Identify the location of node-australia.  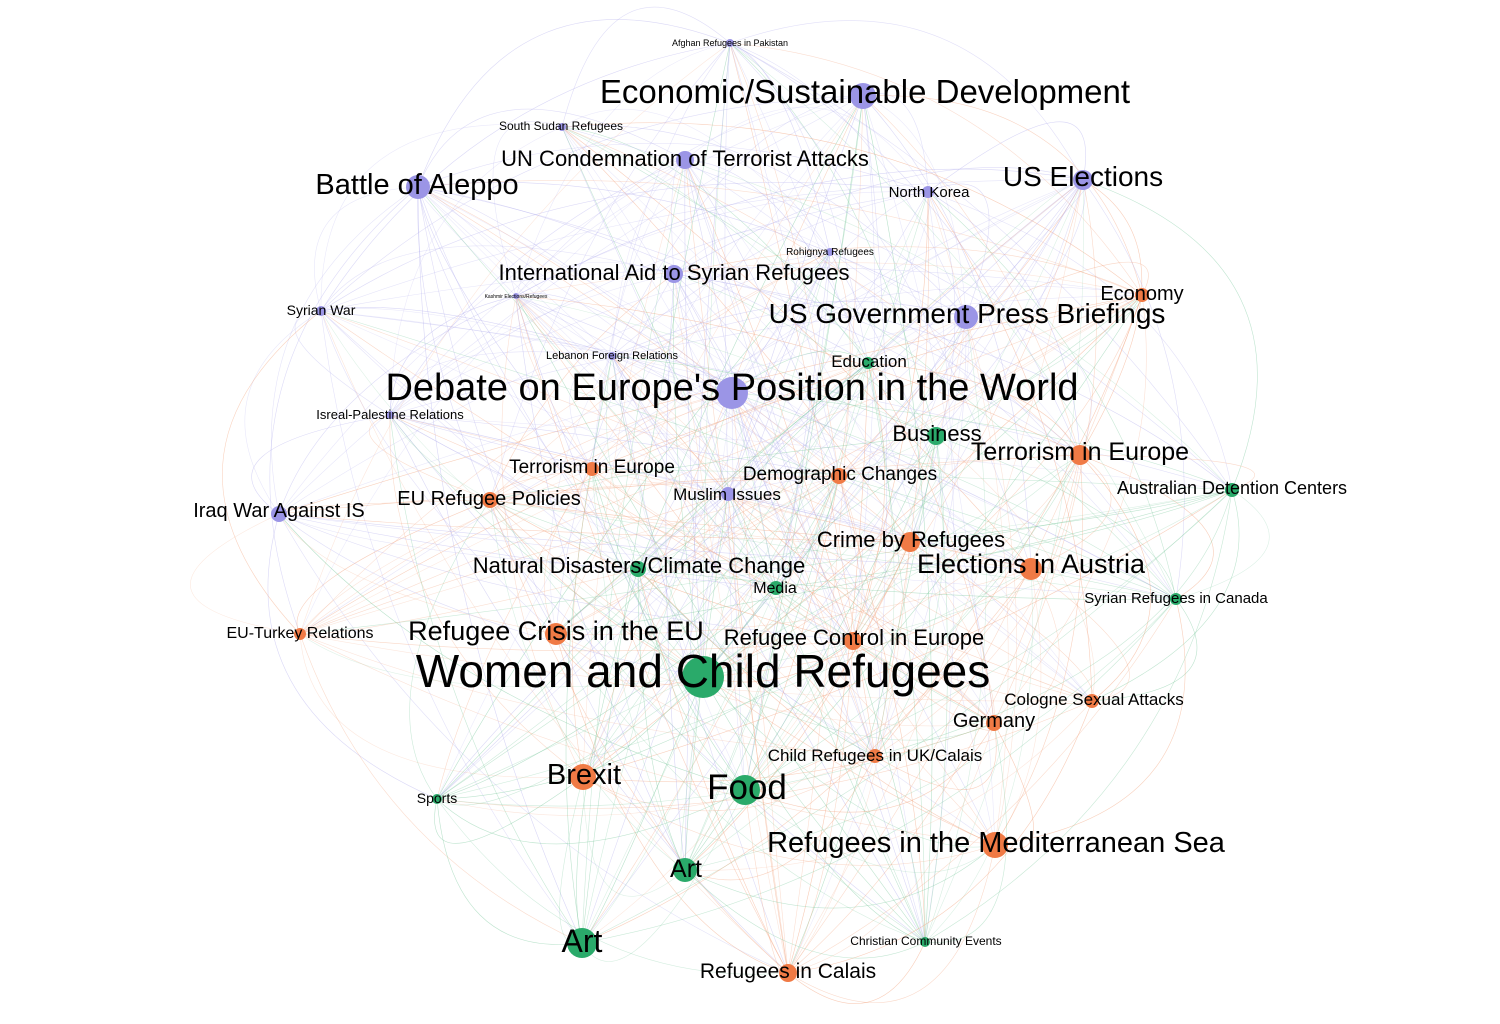
(1232, 490).